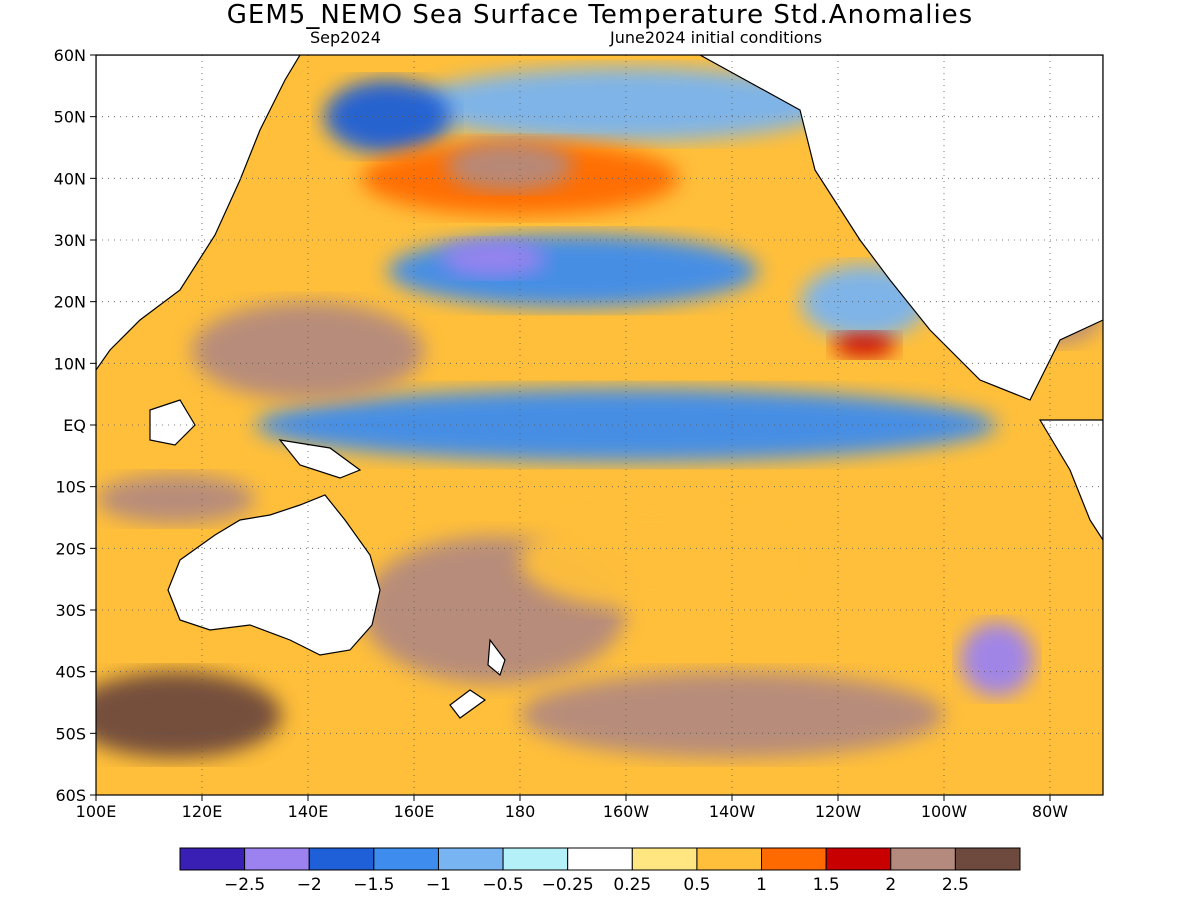  What do you see at coordinates (70, 610) in the screenshot?
I see `lat-tick-label: 30S` at bounding box center [70, 610].